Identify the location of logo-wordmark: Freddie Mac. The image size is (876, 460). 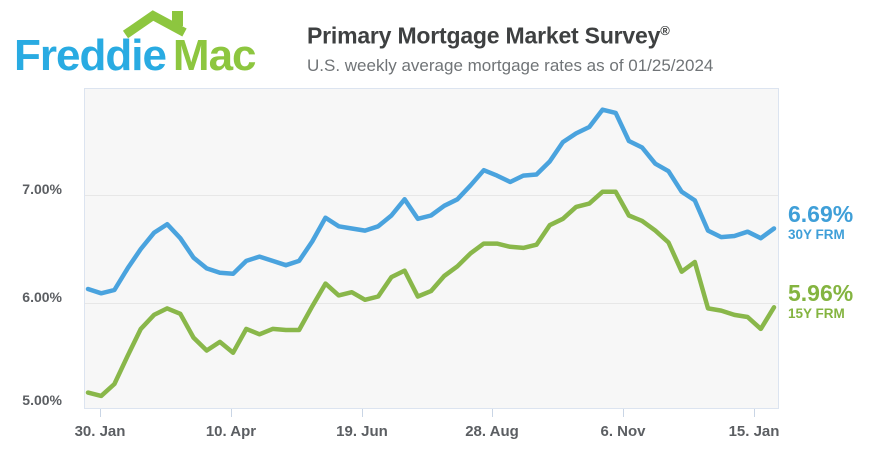
(135, 55).